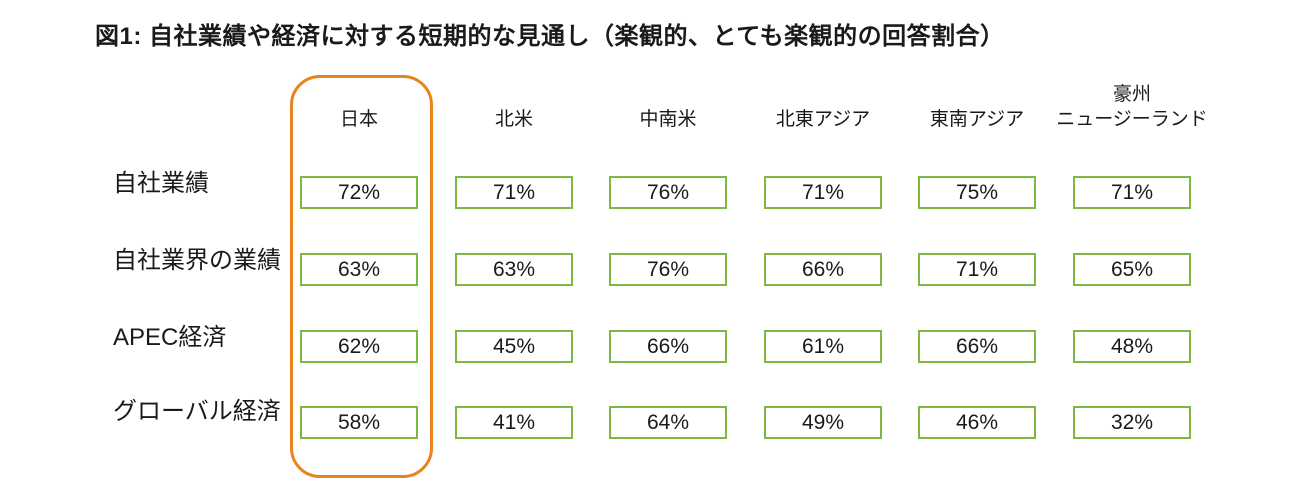 The height and width of the screenshot is (500, 1300). I want to click on row-label-industry-performance: 自社業界の業績, so click(197, 260).